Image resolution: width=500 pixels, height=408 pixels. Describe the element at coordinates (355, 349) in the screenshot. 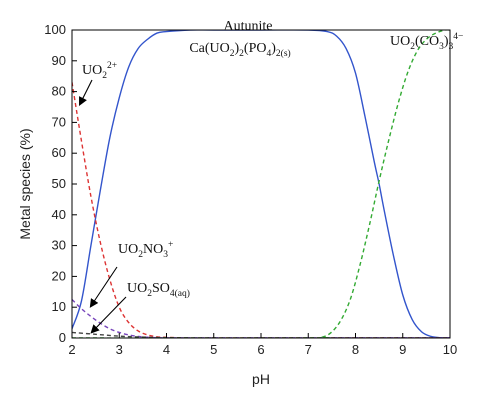

I see `x-tick-label: 8` at that location.